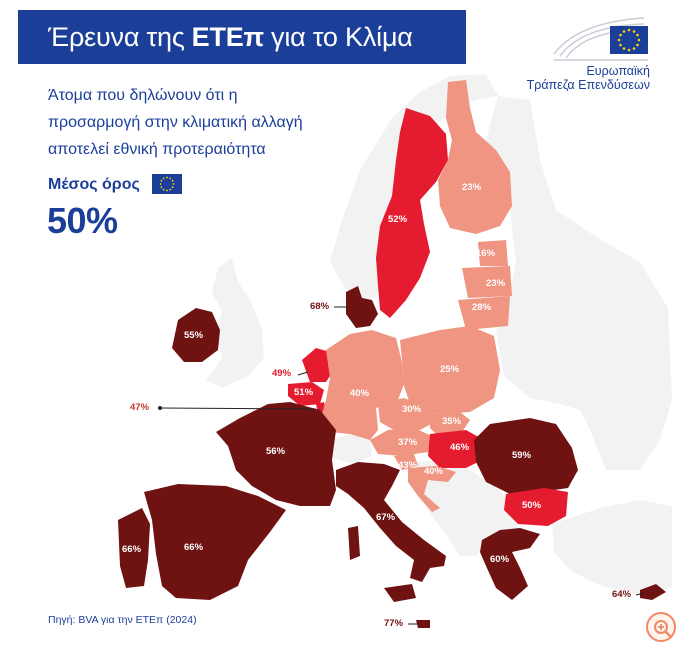  I want to click on label-greece: 60%, so click(500, 559).